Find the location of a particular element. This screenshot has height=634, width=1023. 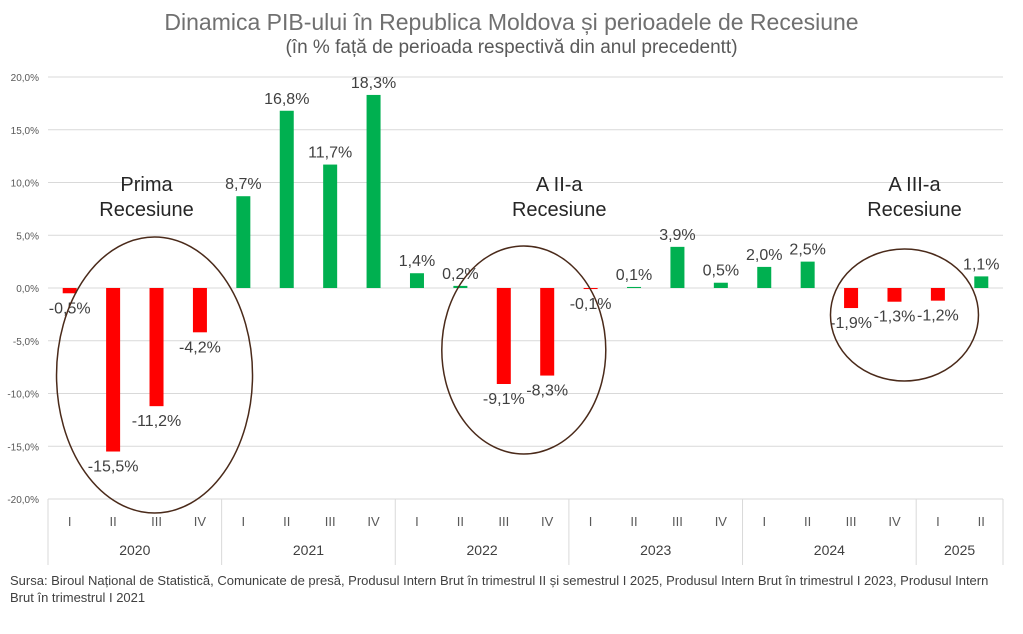

data-label: 1,1% is located at coordinates (981, 264).